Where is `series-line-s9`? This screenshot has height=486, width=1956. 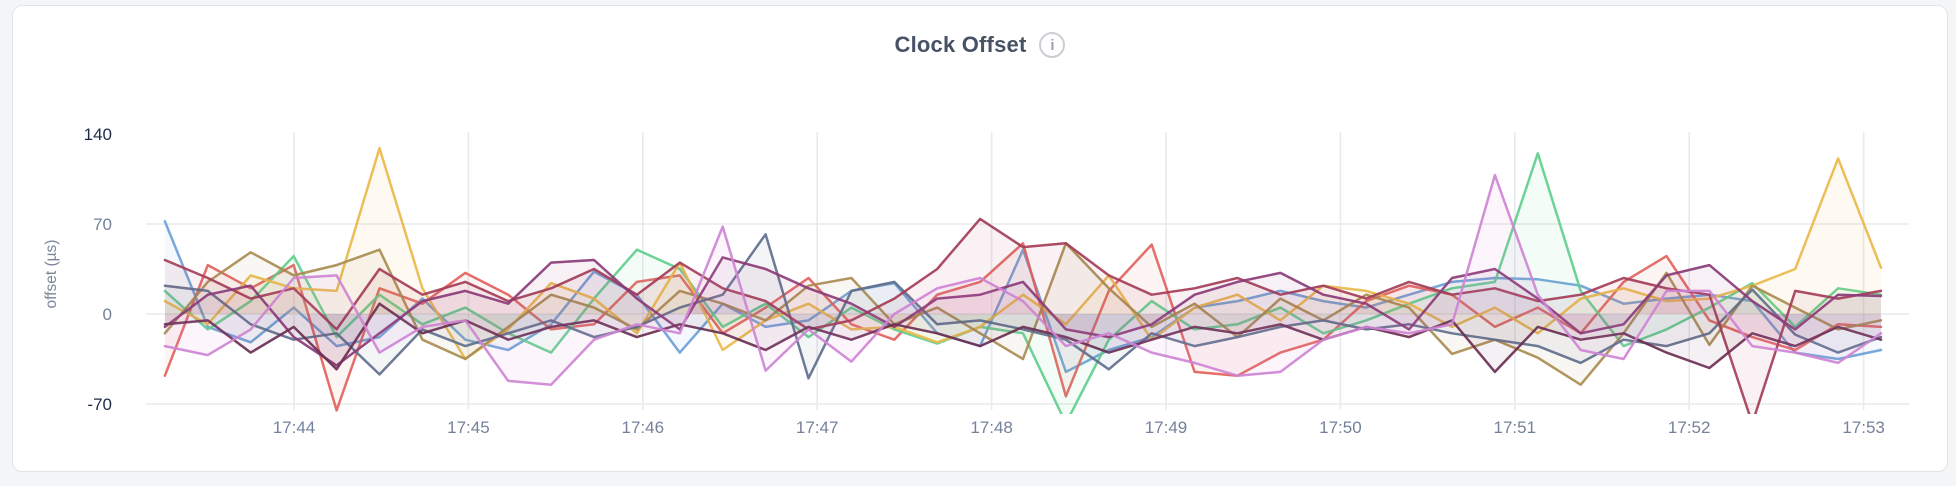
series-line-s9 is located at coordinates (1023, 338).